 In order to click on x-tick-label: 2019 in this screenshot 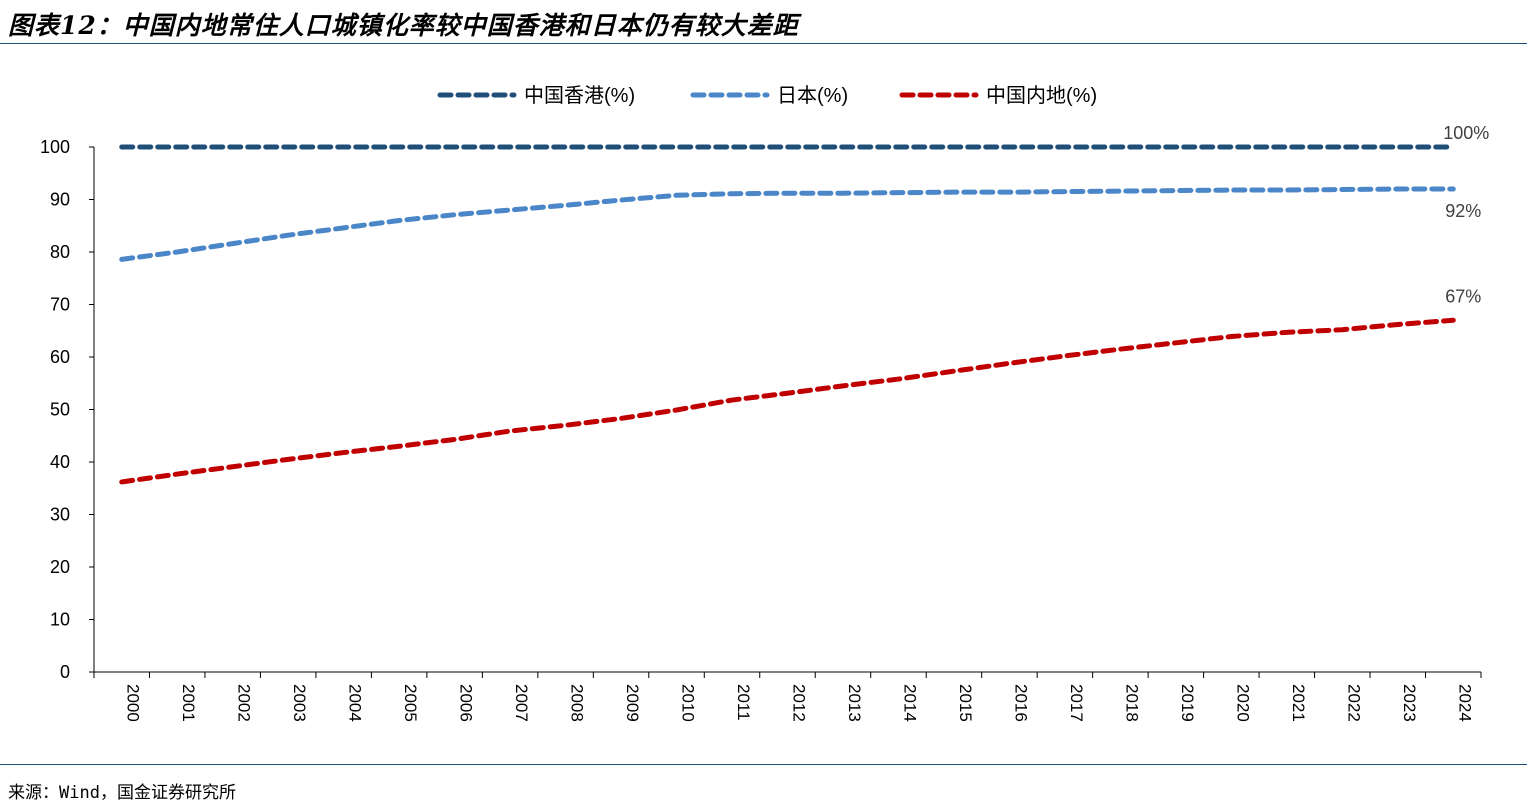, I will do `click(1187, 703)`.